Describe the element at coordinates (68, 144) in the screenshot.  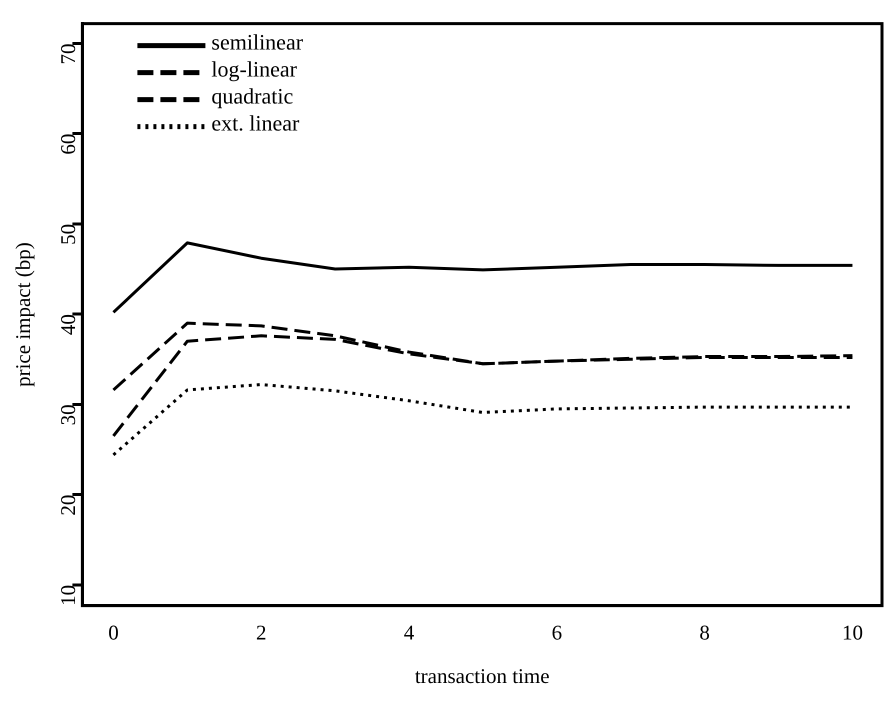
I see `y-tick-label: 60` at that location.